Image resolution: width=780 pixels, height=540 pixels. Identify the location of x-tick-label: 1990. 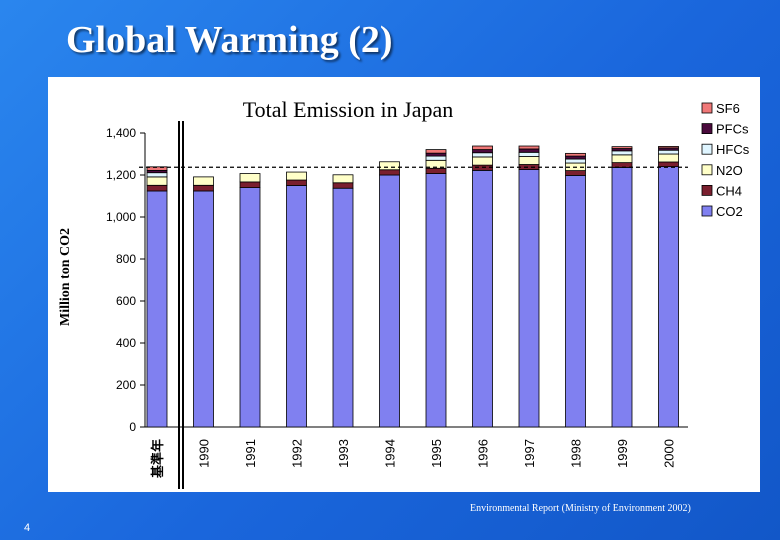
(204, 453).